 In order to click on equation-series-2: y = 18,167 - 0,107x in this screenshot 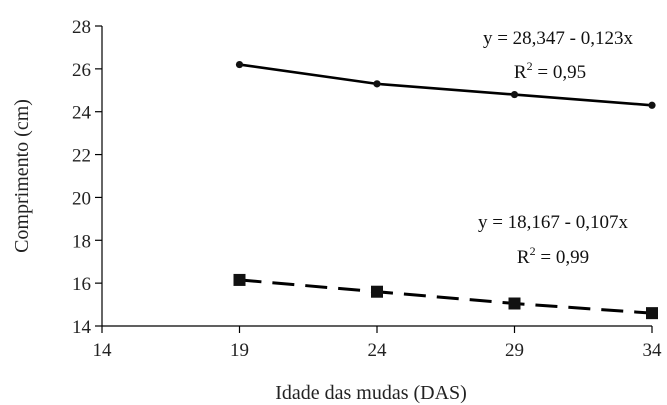, I will do `click(553, 222)`.